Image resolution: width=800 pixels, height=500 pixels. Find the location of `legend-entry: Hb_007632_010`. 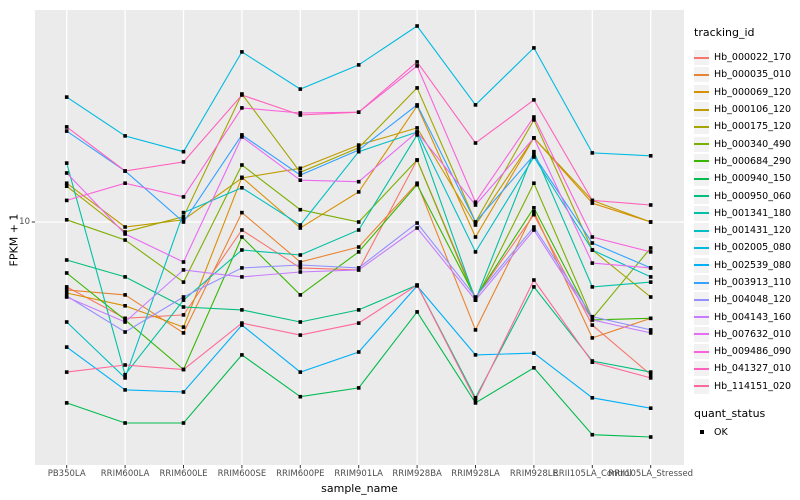

legend-entry: Hb_007632_010 is located at coordinates (746, 334).